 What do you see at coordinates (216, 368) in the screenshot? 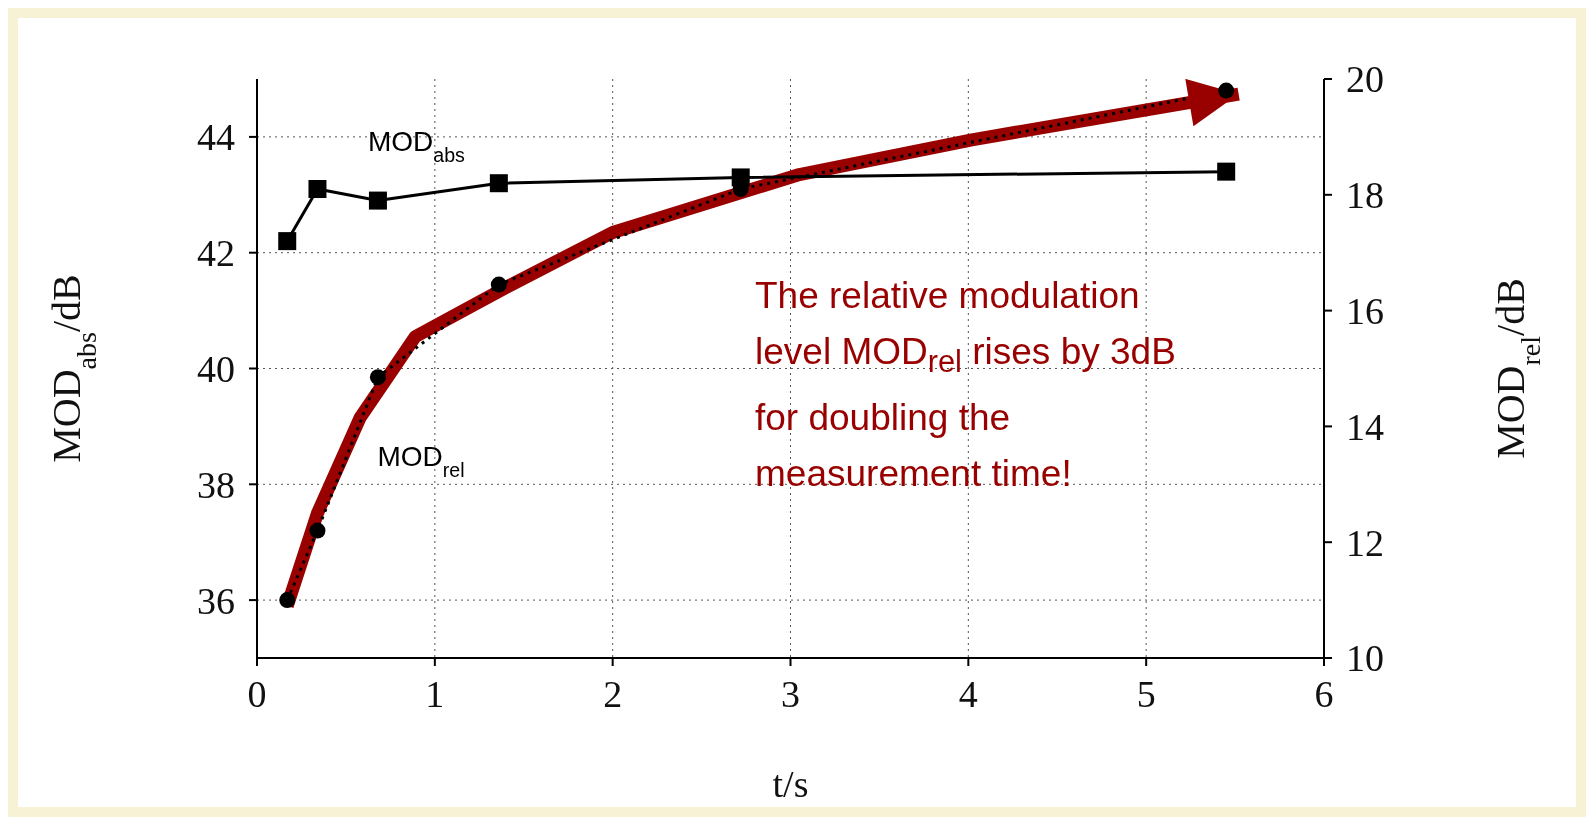
I see `y-tick-label: 40` at bounding box center [216, 368].